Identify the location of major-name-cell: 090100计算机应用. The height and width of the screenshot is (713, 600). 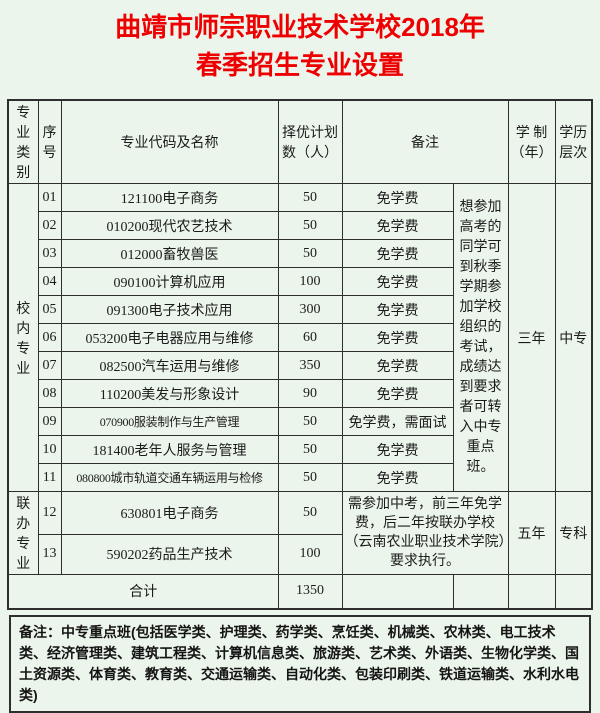
(169, 281).